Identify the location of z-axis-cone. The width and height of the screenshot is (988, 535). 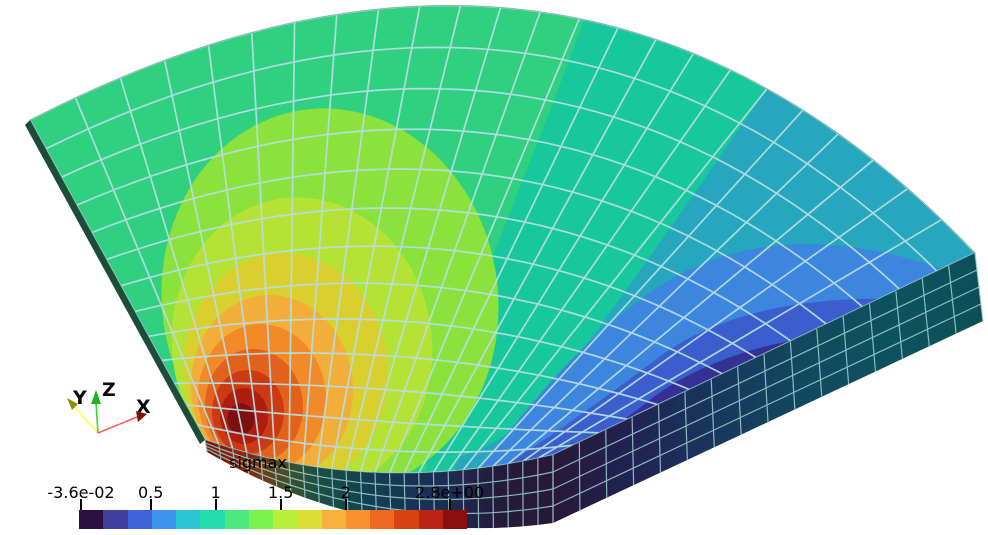
(96, 397).